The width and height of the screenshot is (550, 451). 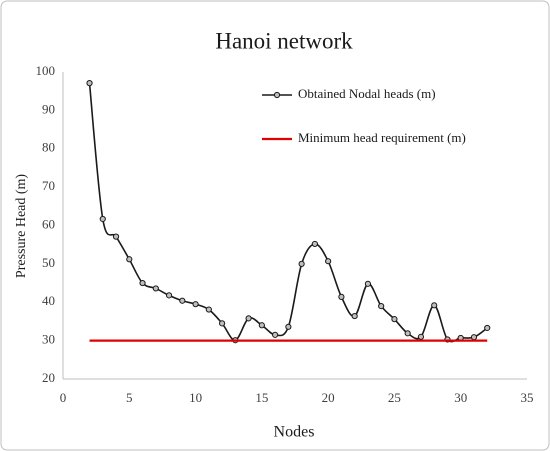 I want to click on y-tick-label: 100, so click(x=46, y=70).